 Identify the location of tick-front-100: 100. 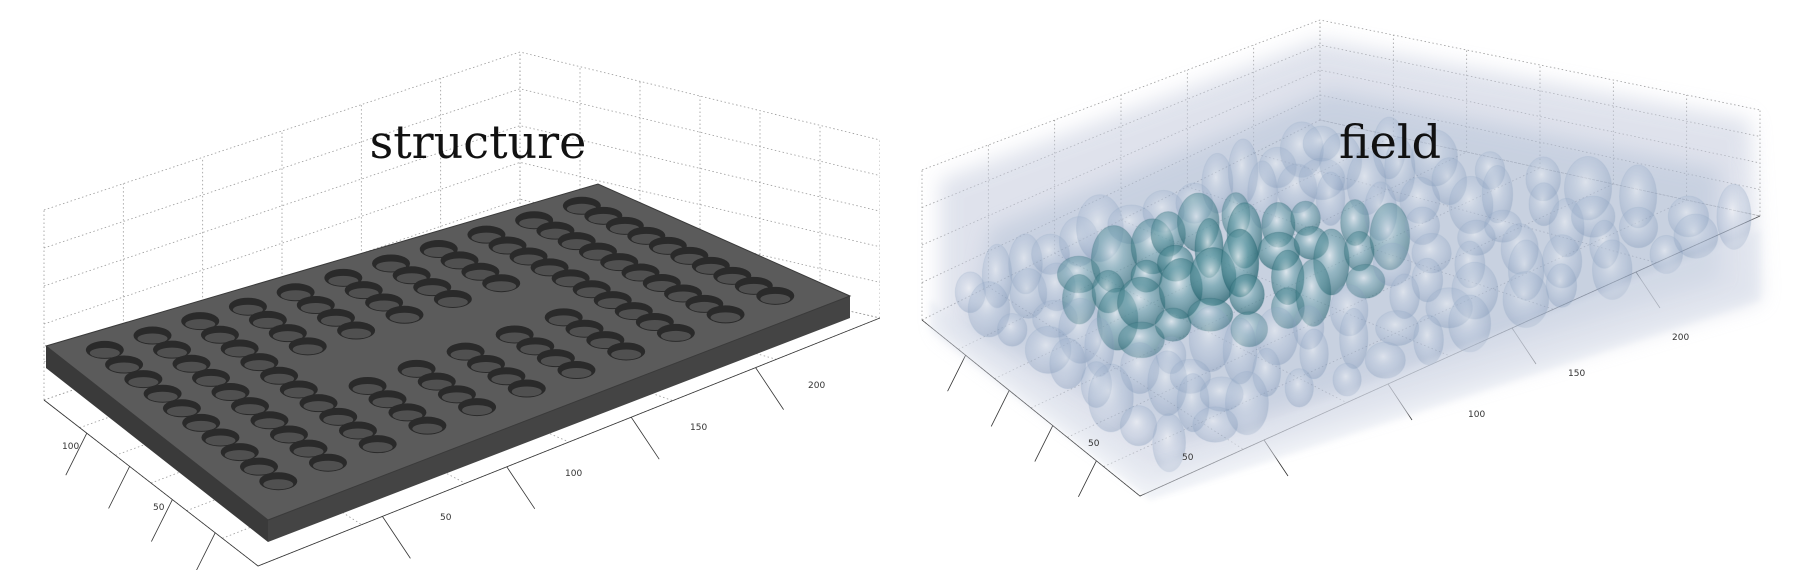
(1476, 415).